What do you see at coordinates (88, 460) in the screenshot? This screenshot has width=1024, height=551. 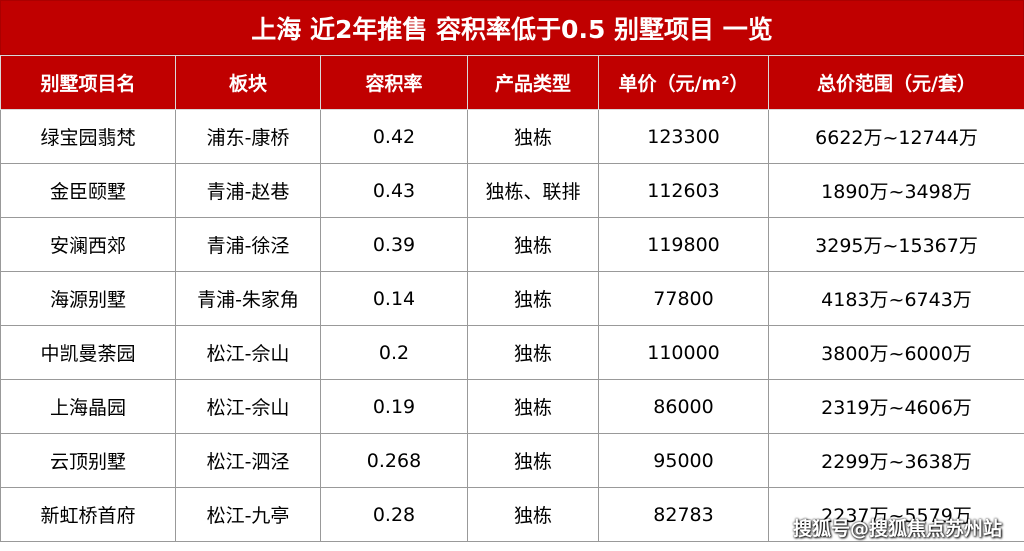 I see `table-cell: 云顶别墅` at bounding box center [88, 460].